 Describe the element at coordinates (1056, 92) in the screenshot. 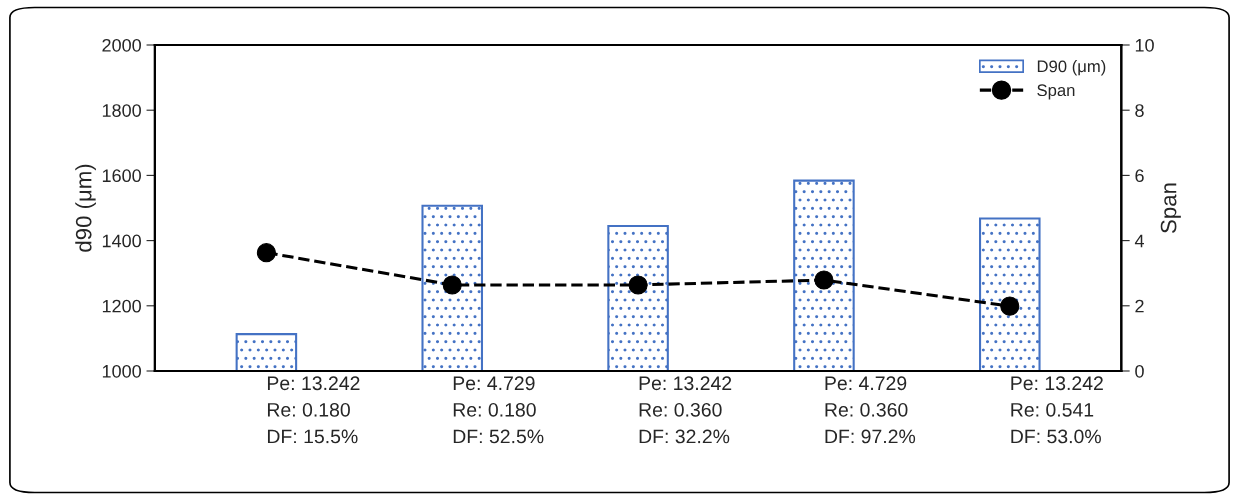

I see `legend-label: Span` at that location.